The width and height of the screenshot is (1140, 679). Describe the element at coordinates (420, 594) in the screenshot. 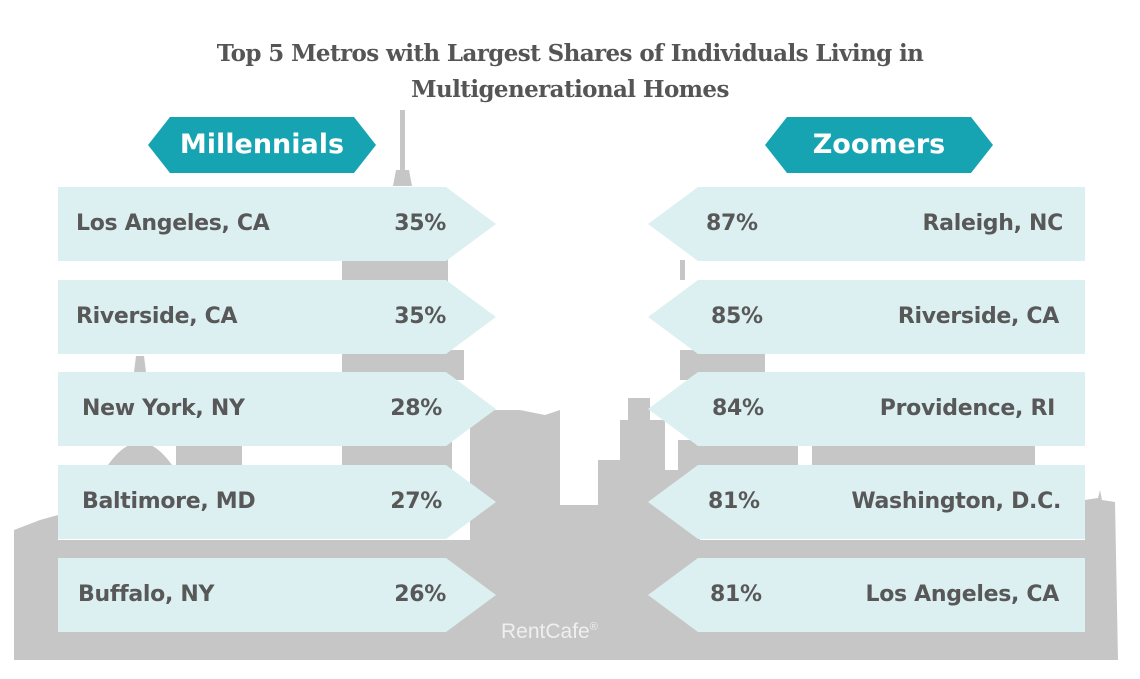

I see `metro-share: 26%` at that location.